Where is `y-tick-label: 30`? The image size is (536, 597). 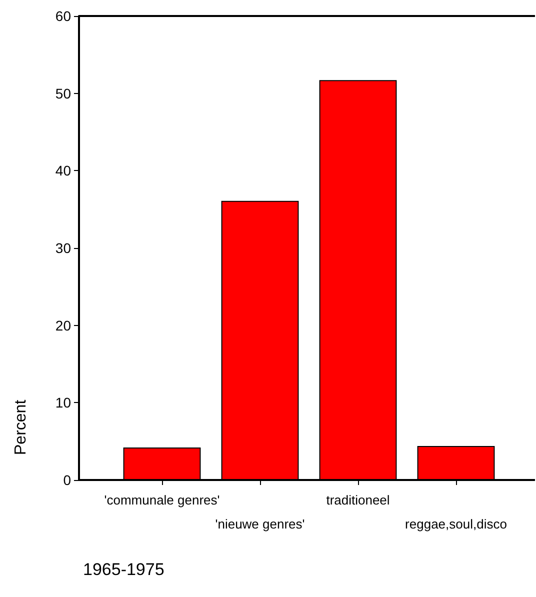 y-tick-label: 30 is located at coordinates (63, 248).